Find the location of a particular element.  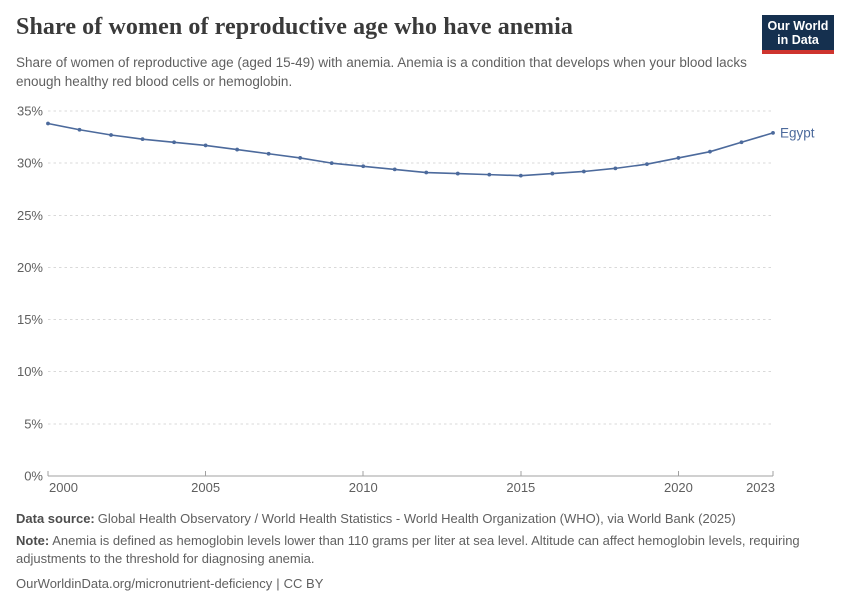

y-axis-tick-label: 5% is located at coordinates (33, 423).